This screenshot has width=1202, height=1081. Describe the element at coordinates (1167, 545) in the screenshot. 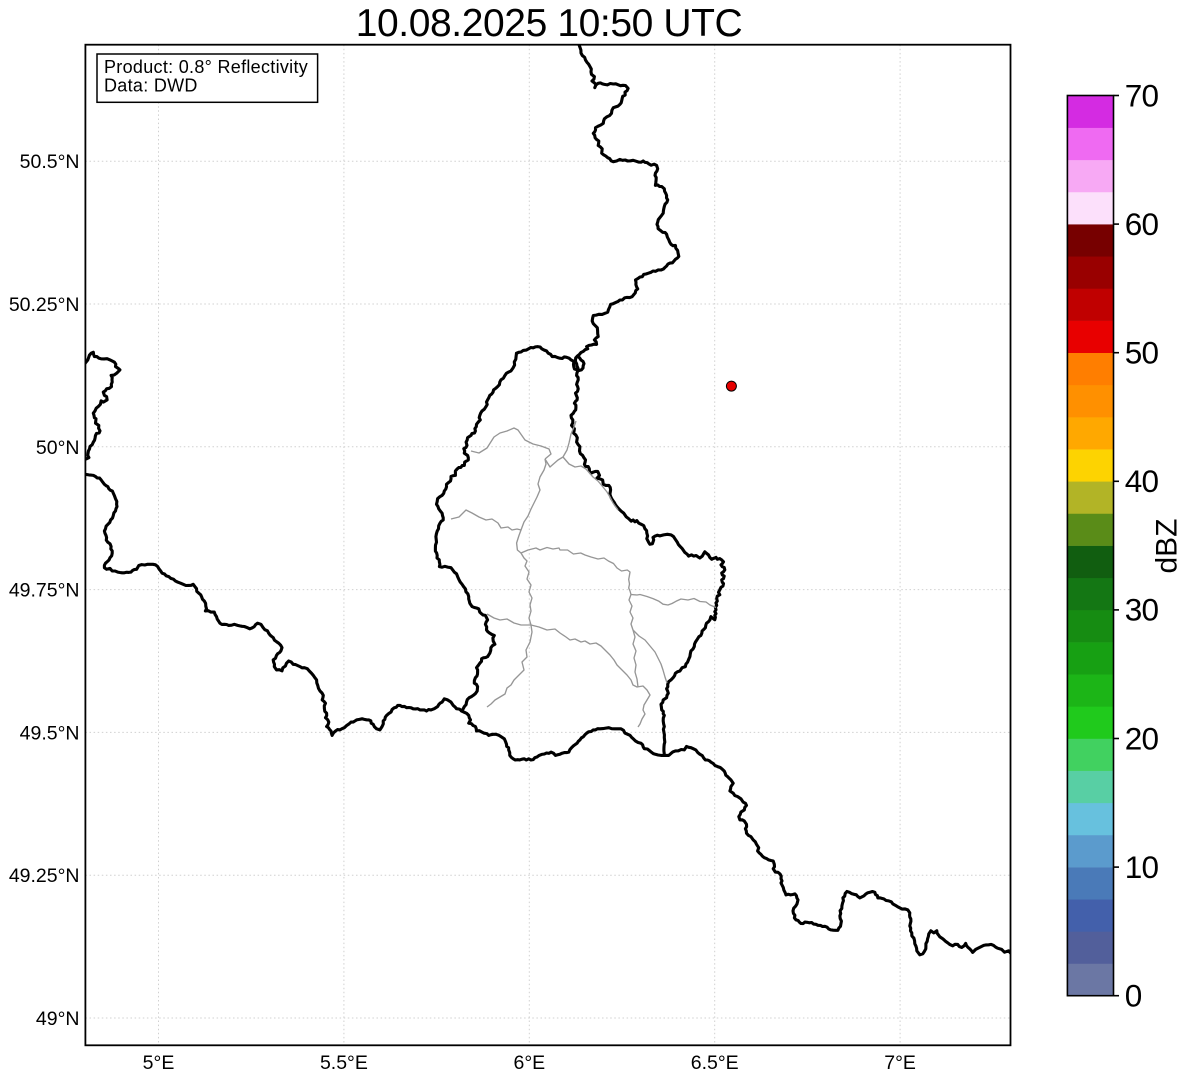

I see `svg-text: dBZ` at that location.